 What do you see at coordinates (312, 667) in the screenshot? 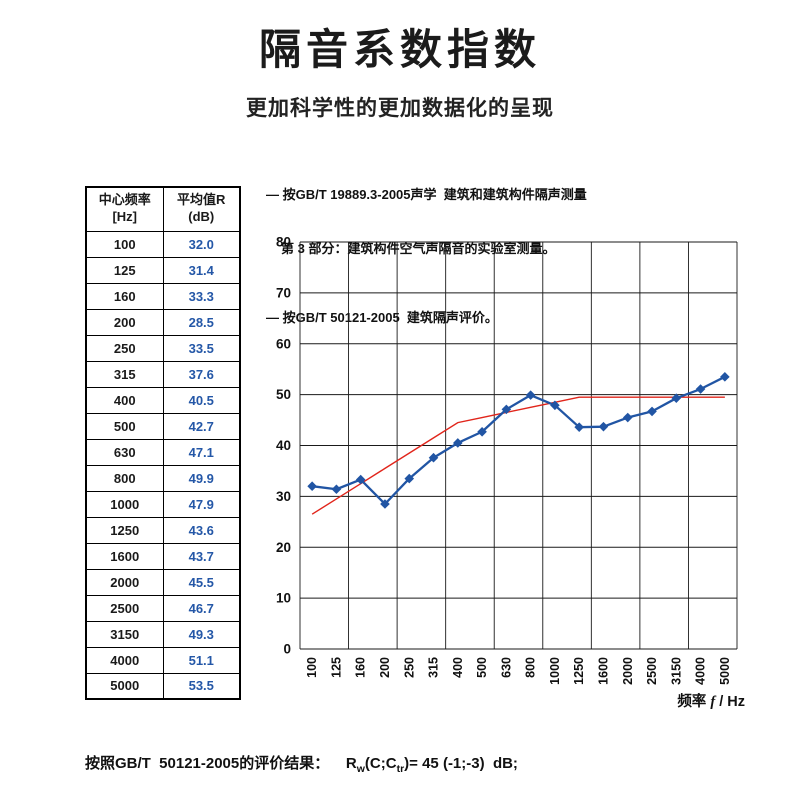
I see `x-tick-label: 100` at bounding box center [312, 667].